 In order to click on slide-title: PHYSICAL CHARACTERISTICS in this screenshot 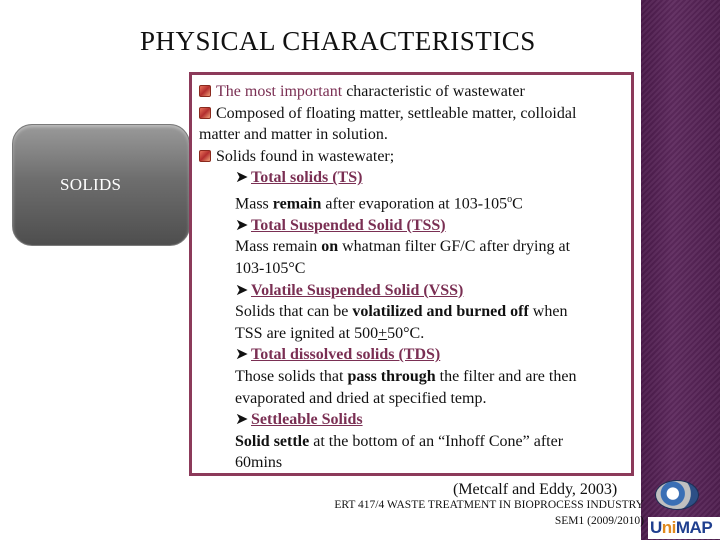, I will do `click(338, 41)`.